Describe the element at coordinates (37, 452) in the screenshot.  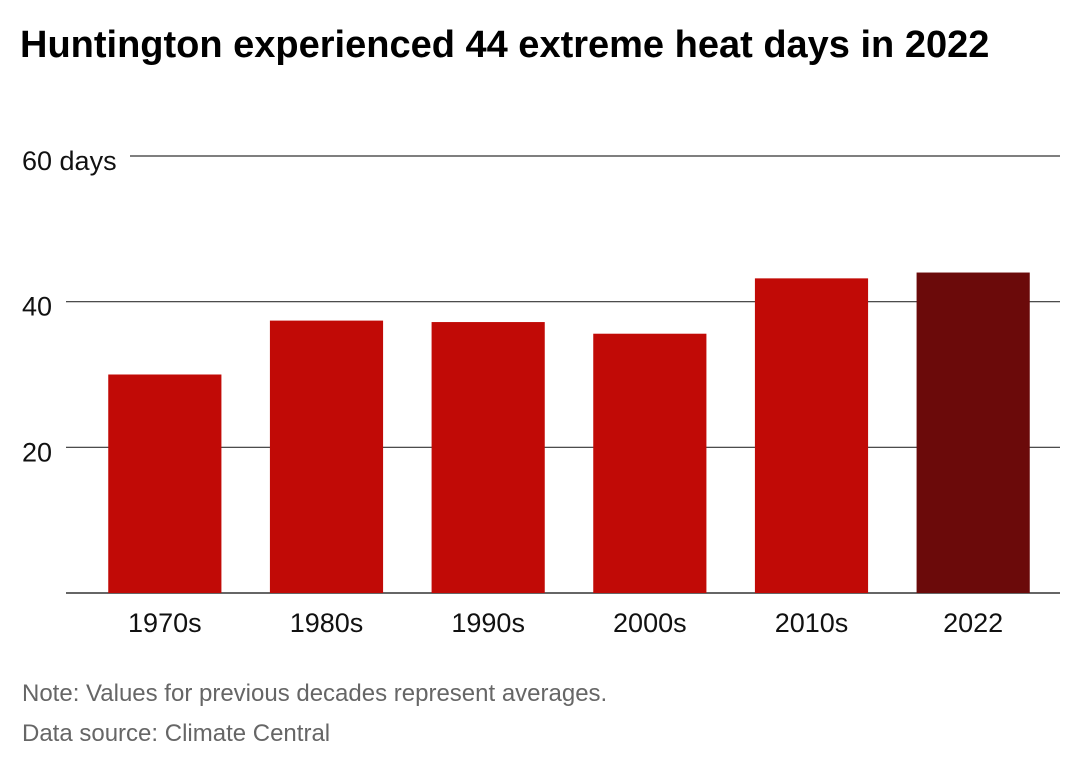
I see `y-tick-label: 20` at that location.